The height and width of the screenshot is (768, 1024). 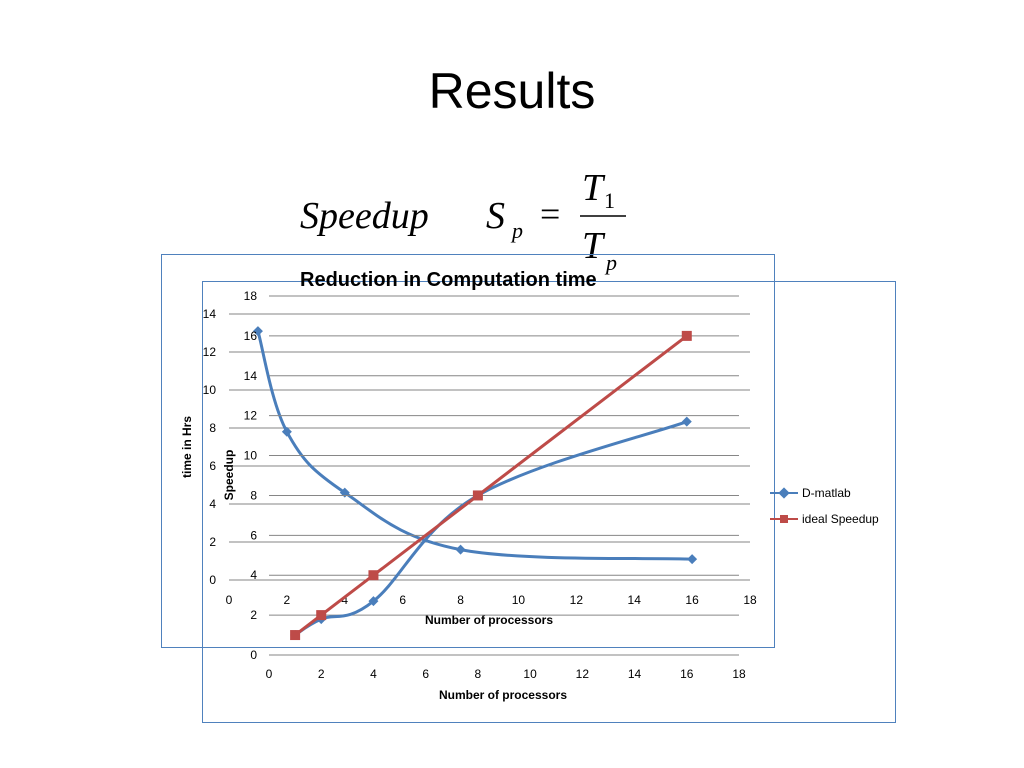 What do you see at coordinates (594, 188) in the screenshot?
I see `formula-numerator: T` at bounding box center [594, 188].